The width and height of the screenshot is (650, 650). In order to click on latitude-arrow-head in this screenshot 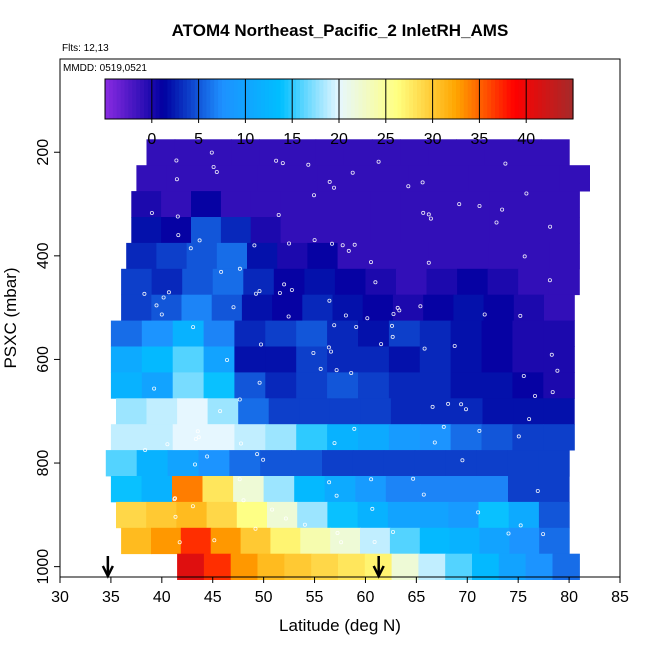, I will do `click(107, 572)`.